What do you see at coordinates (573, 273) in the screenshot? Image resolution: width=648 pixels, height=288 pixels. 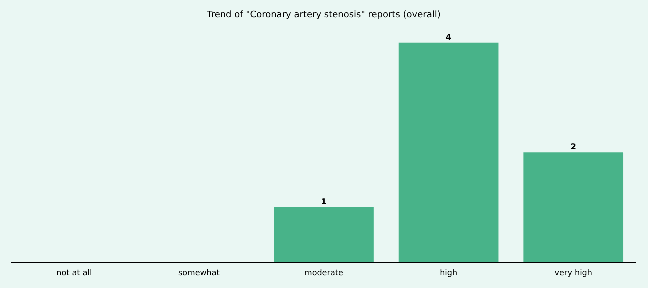 I see `x-tick-label: very high` at bounding box center [573, 273].